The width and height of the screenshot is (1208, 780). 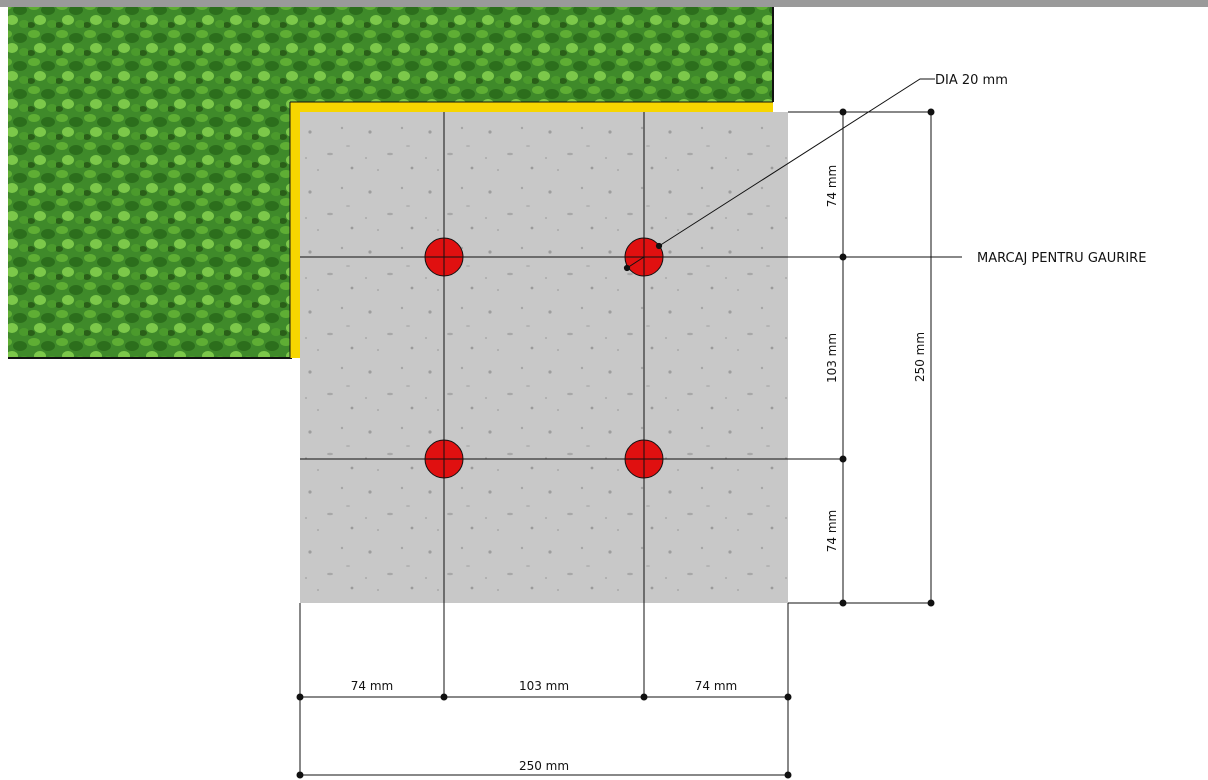 What do you see at coordinates (444, 257) in the screenshot?
I see `hole-top-left` at bounding box center [444, 257].